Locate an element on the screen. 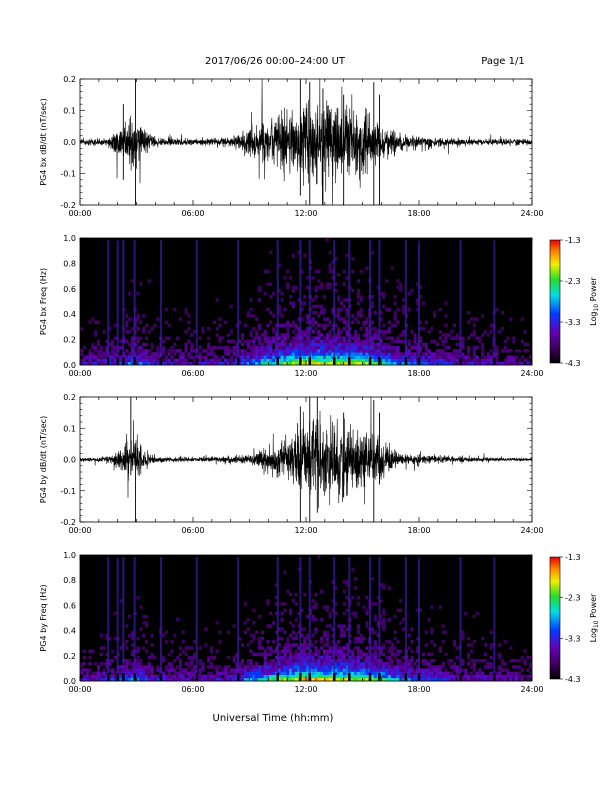 The height and width of the screenshot is (792, 612). panel-1-x-tick-label: 00:00 is located at coordinates (79, 213).